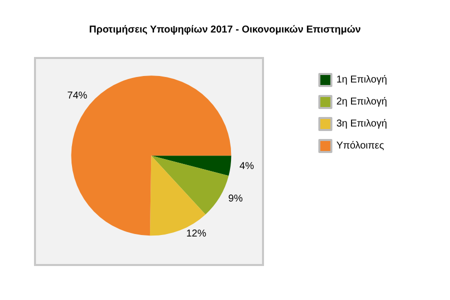 The width and height of the screenshot is (450, 300). What do you see at coordinates (235, 198) in the screenshot?
I see `data-label: 9%` at bounding box center [235, 198].